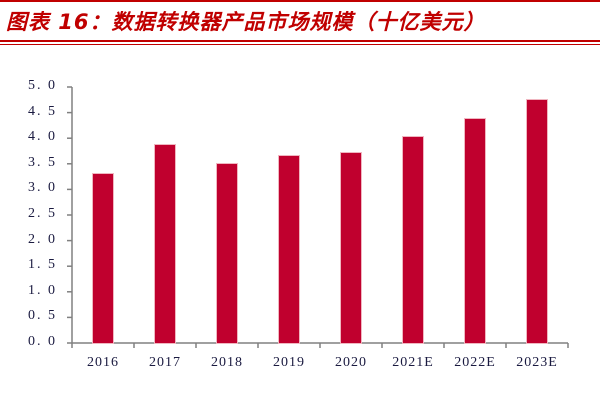 This screenshot has width=600, height=400. I want to click on bar-2016, so click(103, 258).